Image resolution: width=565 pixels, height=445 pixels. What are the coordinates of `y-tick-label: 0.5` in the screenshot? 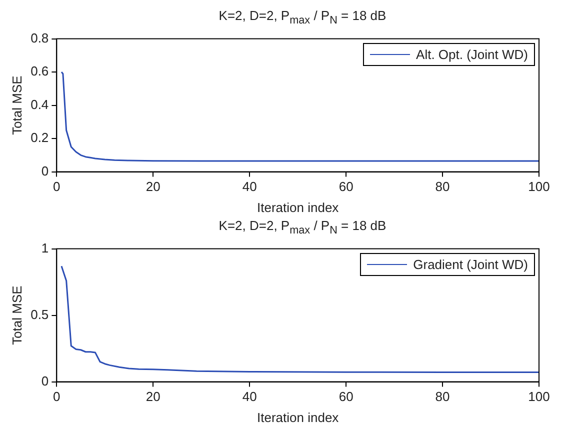 It's located at (39, 314).